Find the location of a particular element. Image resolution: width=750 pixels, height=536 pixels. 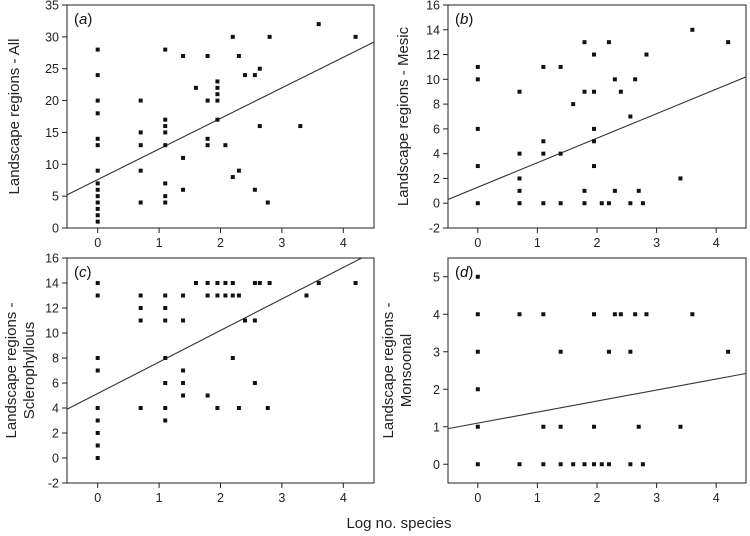

y-tick-label: 16 is located at coordinates (52, 259).